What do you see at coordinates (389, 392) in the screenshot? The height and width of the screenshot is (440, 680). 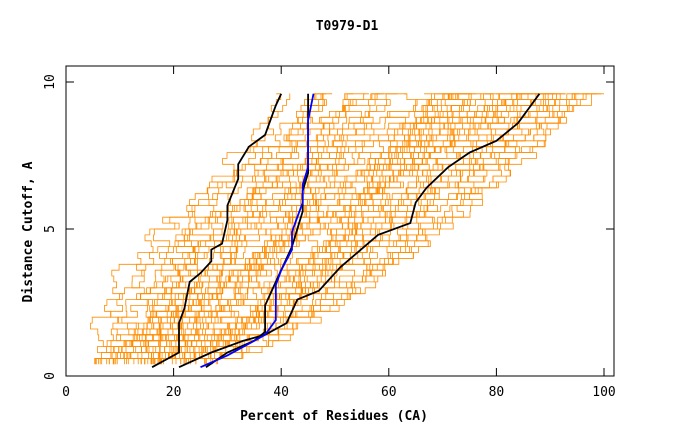 I see `x-tick-label: 60` at bounding box center [389, 392].